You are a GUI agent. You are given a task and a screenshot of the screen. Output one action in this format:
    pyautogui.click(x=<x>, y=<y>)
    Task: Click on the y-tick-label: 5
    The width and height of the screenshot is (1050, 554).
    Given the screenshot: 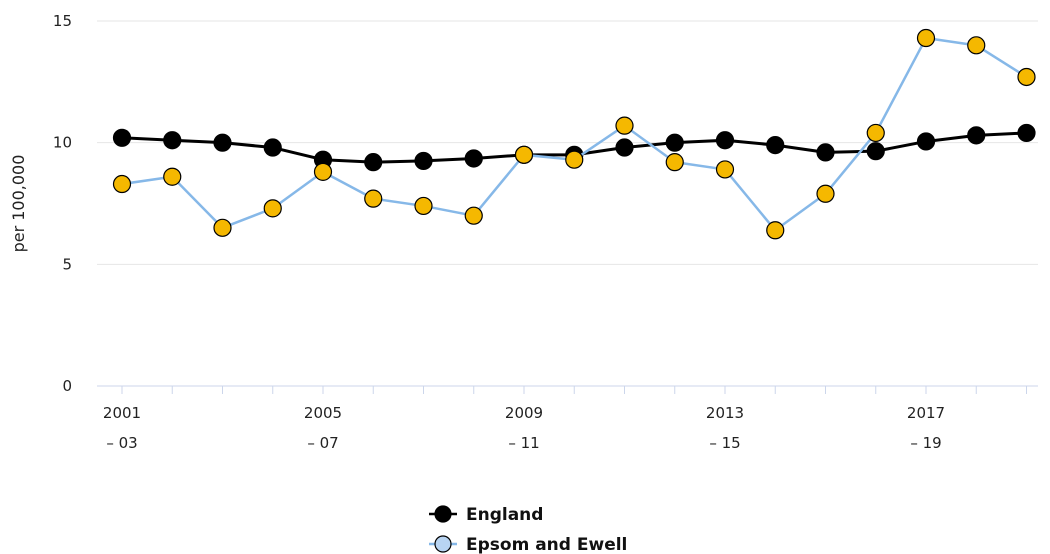 What is the action you would take?
    pyautogui.click(x=67, y=264)
    